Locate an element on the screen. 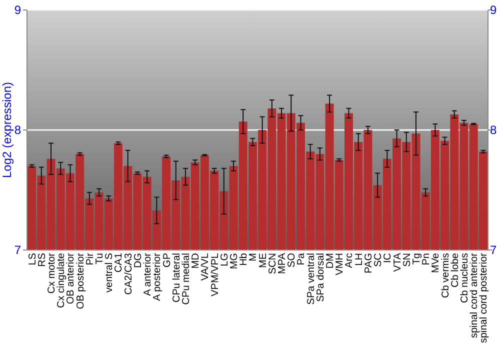 This screenshot has width=500, height=350. x-tick-label: PAG is located at coordinates (368, 263).